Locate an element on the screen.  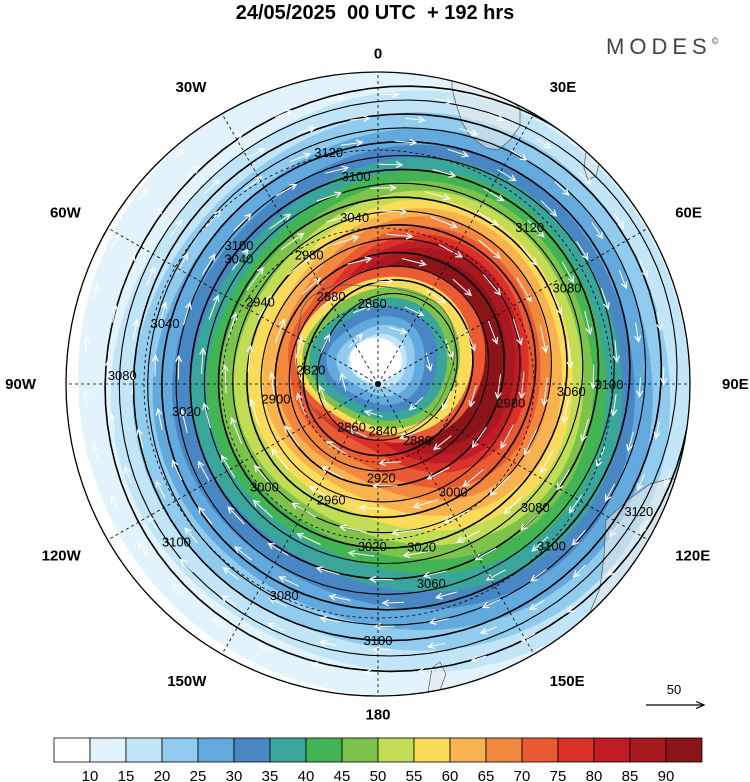
contour-label-5: 2980 is located at coordinates (309, 255).